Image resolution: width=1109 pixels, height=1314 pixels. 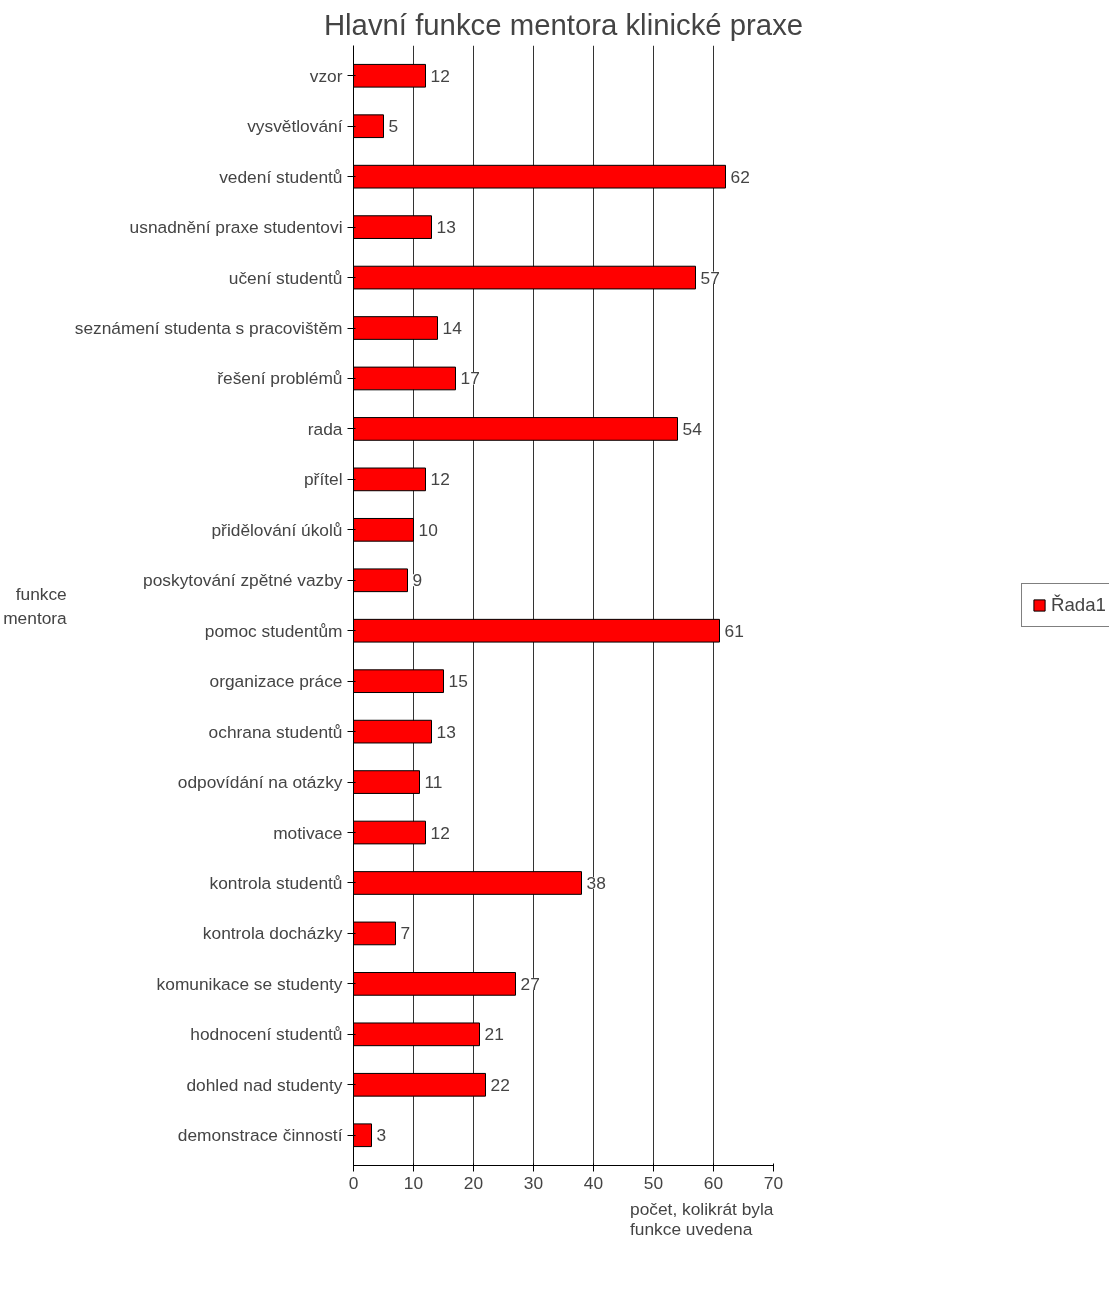 What do you see at coordinates (281, 176) in the screenshot?
I see `y-tick-label: vedení studentů` at bounding box center [281, 176].